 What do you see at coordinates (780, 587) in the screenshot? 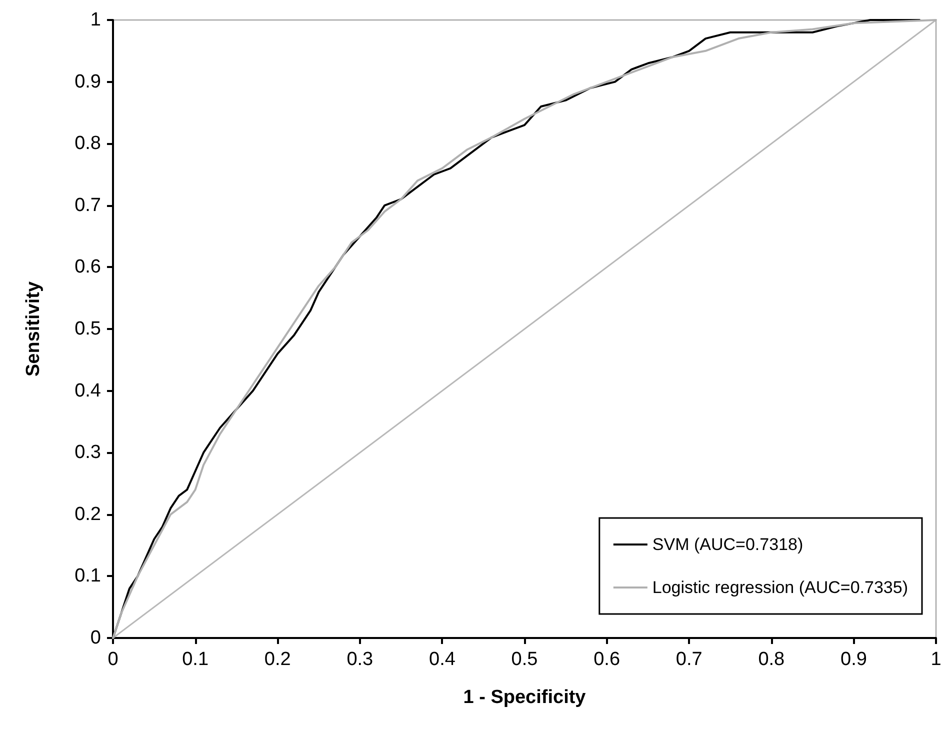
I see `legend-label: Logistic regression (AUC=0.7335)` at bounding box center [780, 587].